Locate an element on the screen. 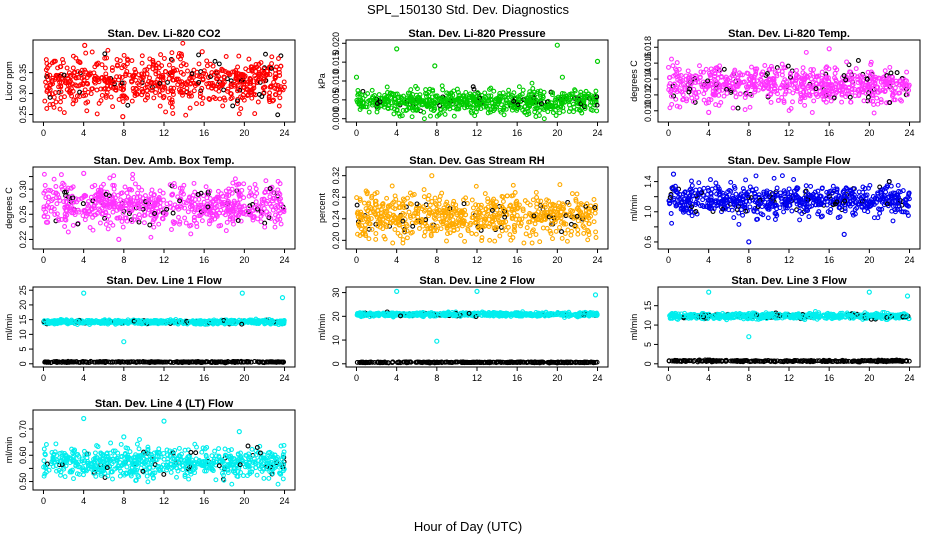  points is located at coordinates (164, 80).